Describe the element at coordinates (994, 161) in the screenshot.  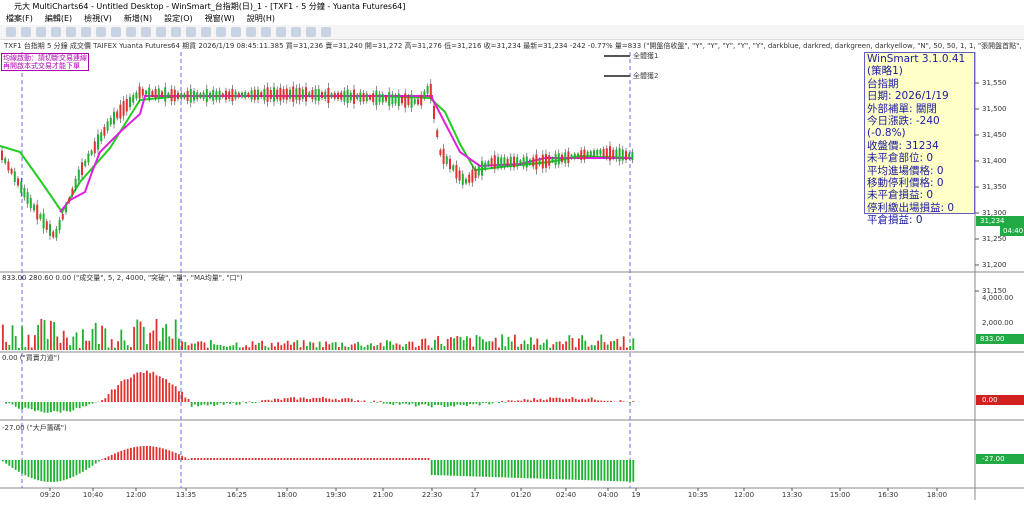
I see `price-tick-label: 31,400` at that location.